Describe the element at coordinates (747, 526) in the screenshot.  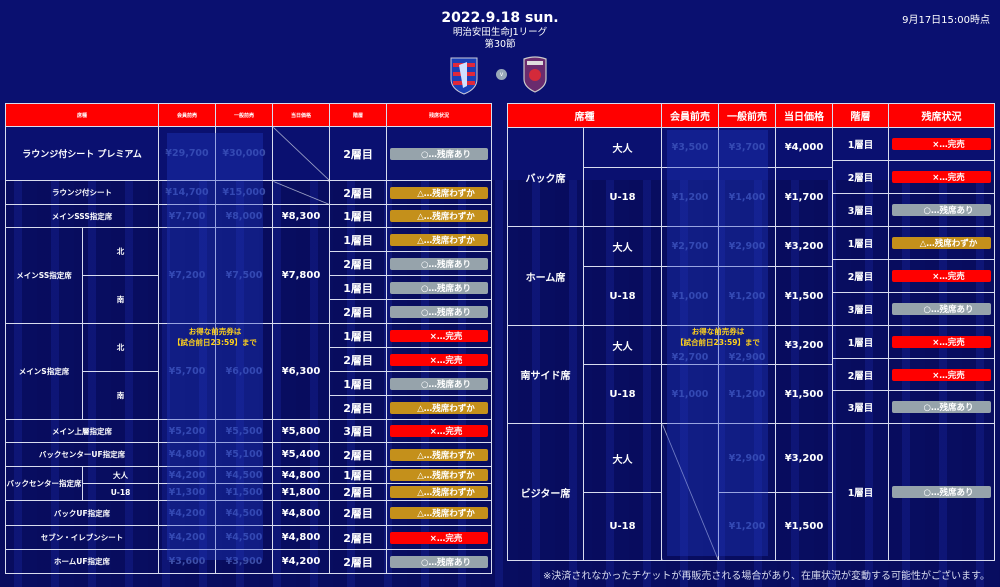
I see `general-price: ¥1,200` at that location.